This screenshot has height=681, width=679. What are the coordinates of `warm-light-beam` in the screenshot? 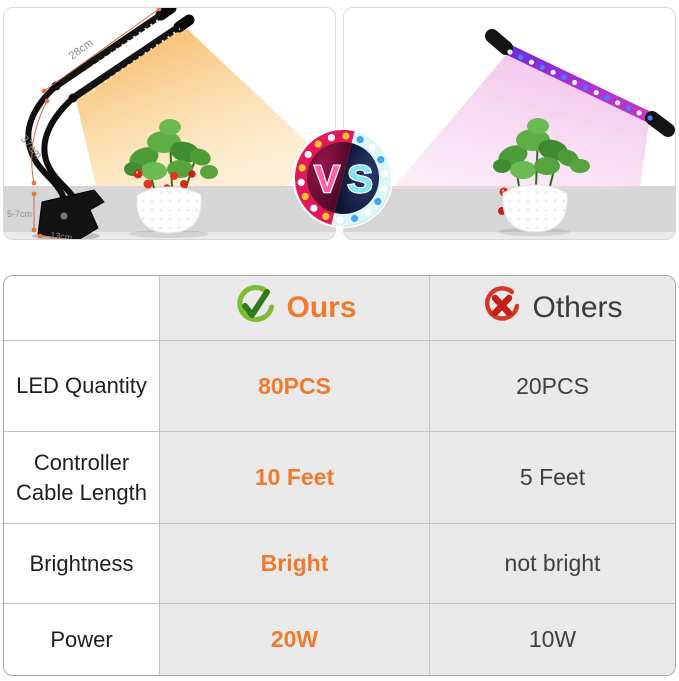 It's located at (198, 106).